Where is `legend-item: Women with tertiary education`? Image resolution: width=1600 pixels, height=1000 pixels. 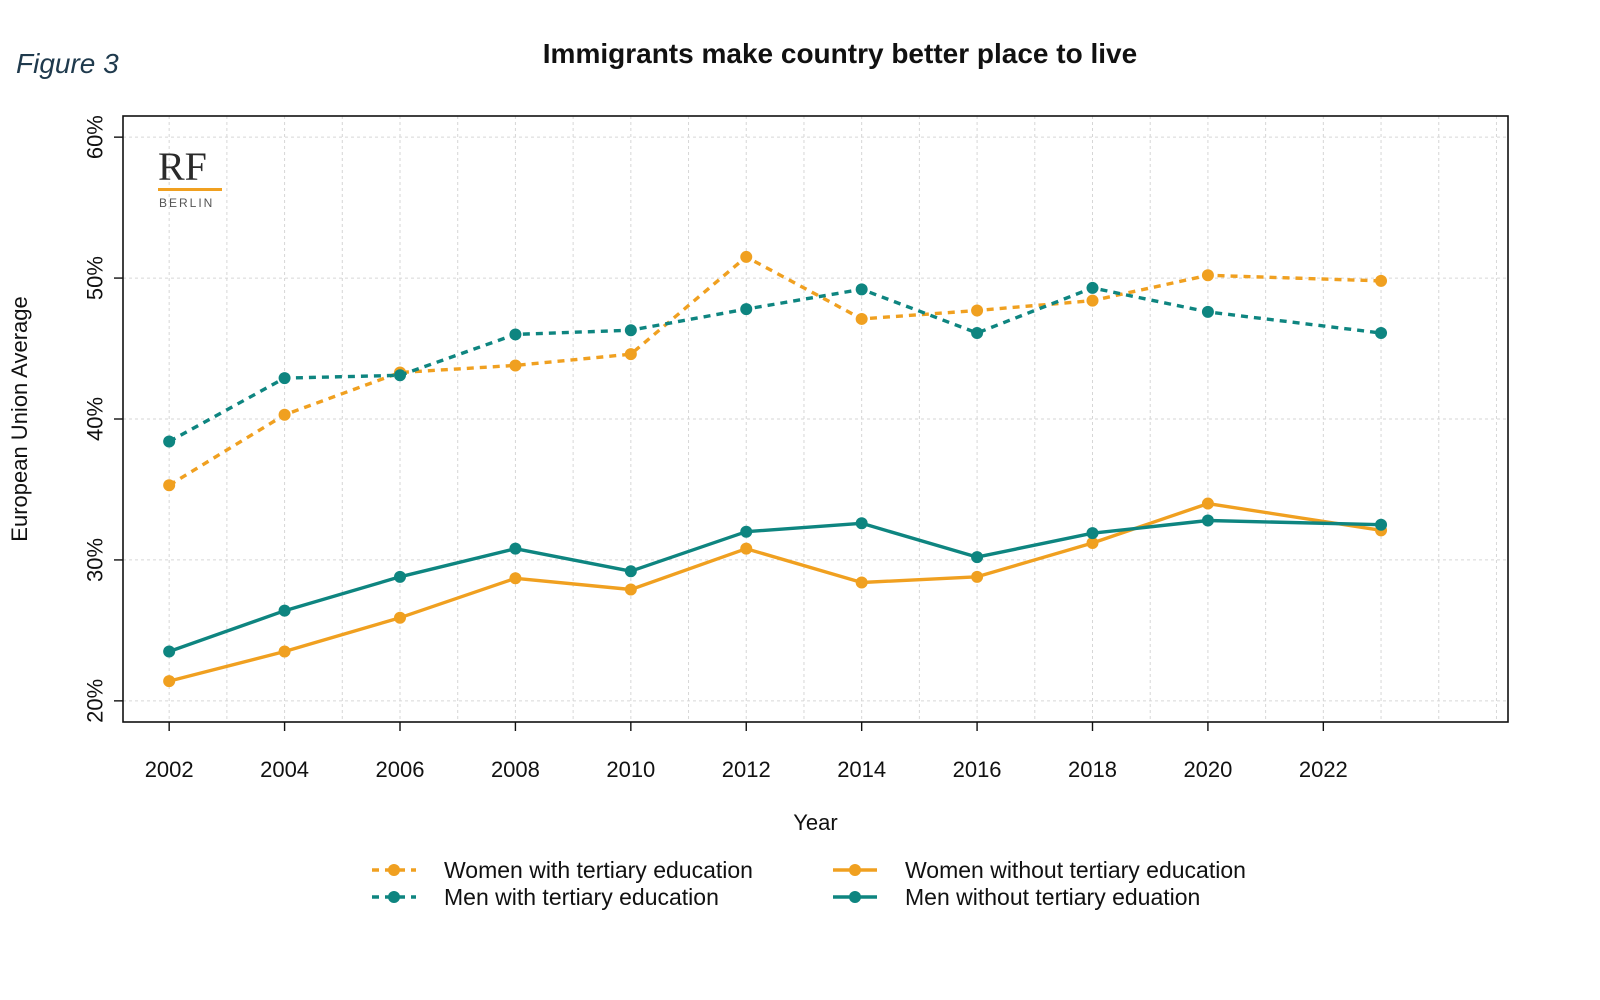 legend-item: Women with tertiary education is located at coordinates (562, 870).